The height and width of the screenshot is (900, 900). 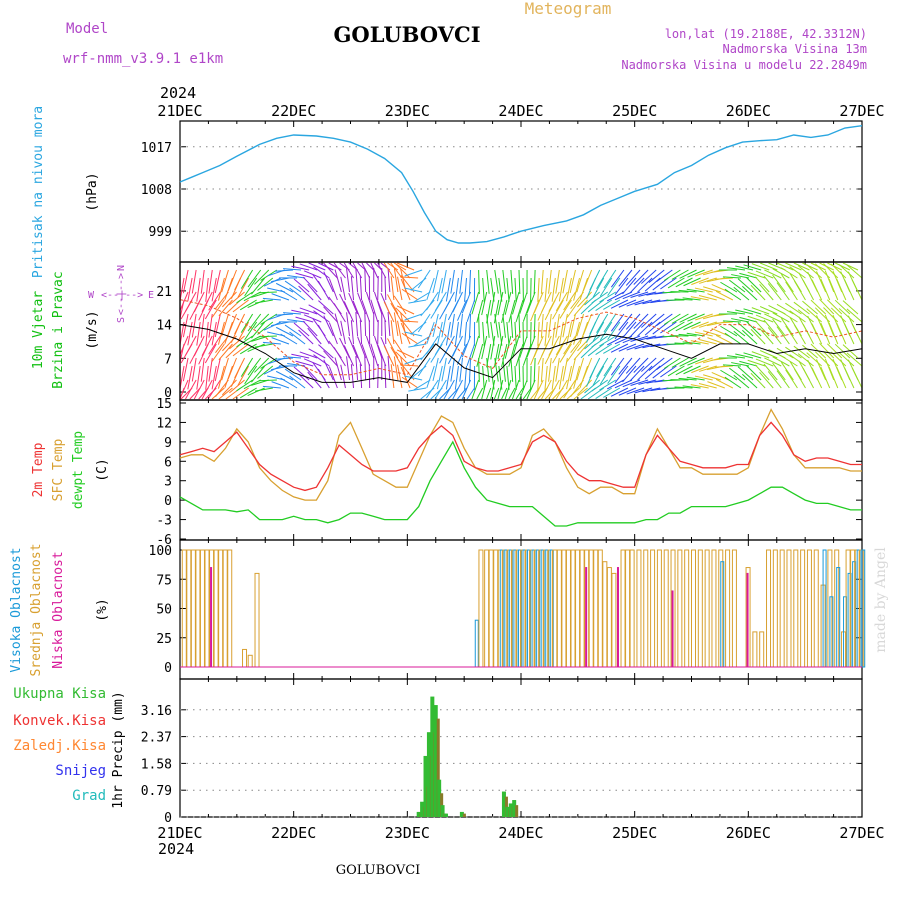 I want to click on x-tick-top-label: 23DEC, so click(x=407, y=111).